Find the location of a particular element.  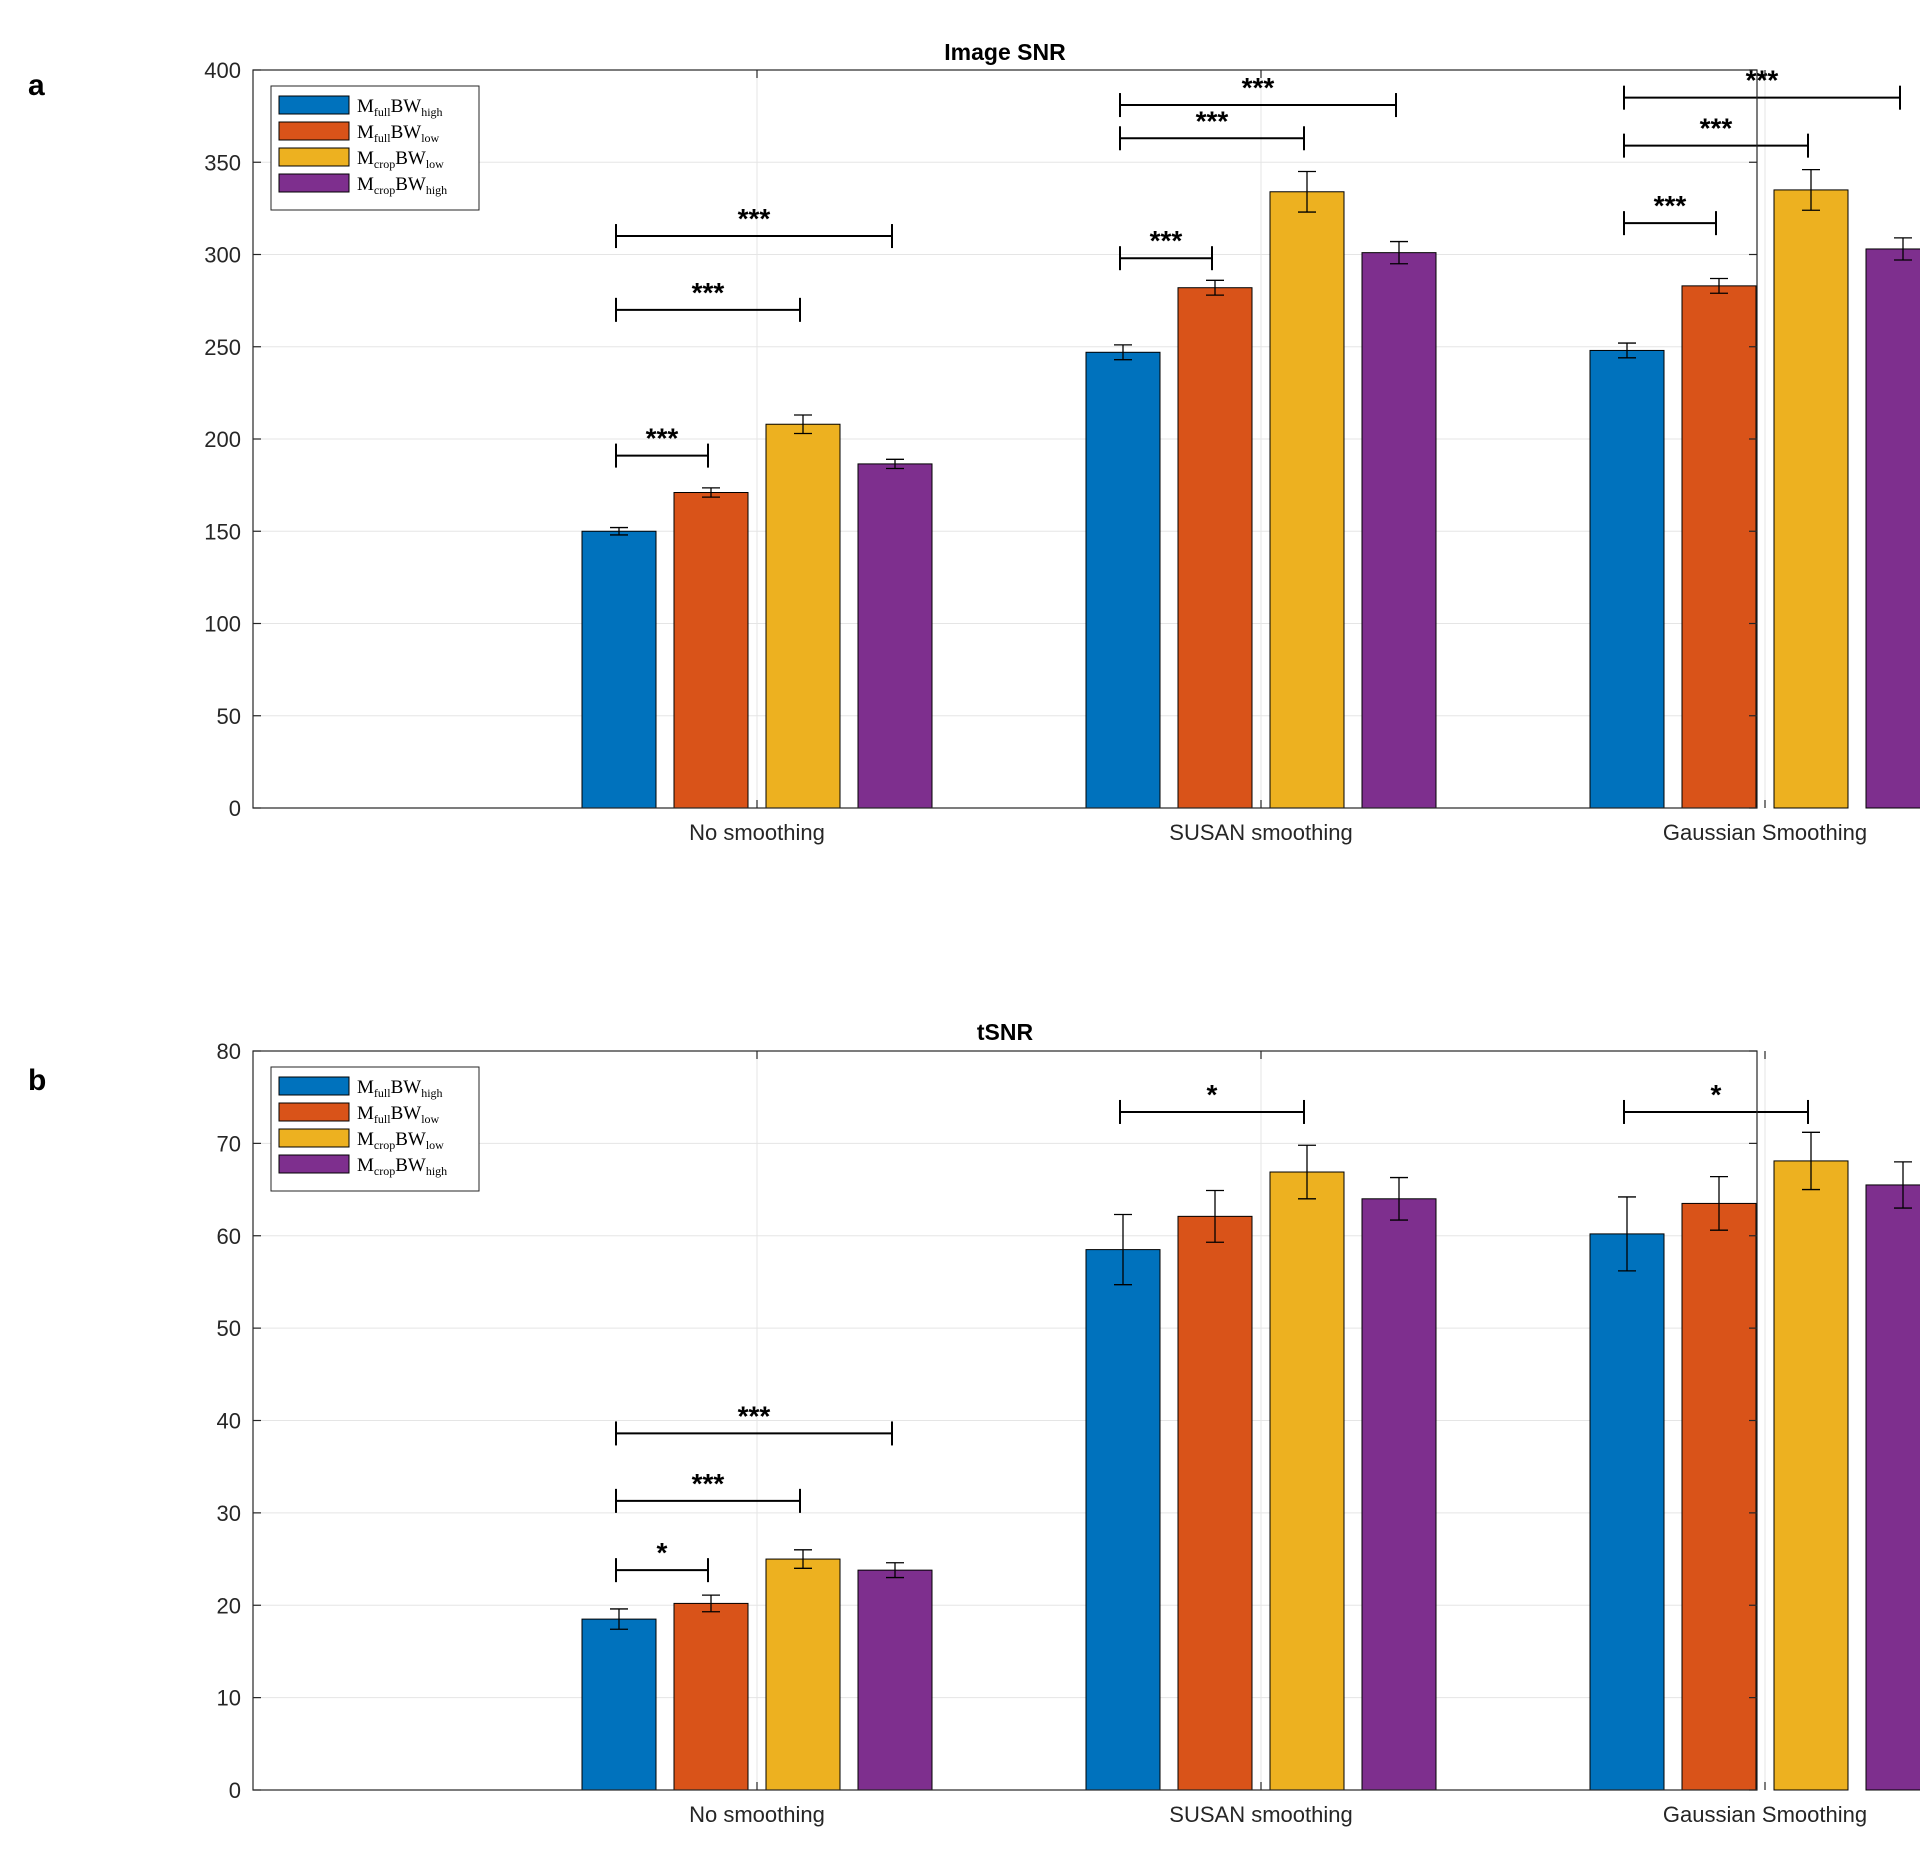

legend-label: McropBWhigh is located at coordinates (402, 1166).